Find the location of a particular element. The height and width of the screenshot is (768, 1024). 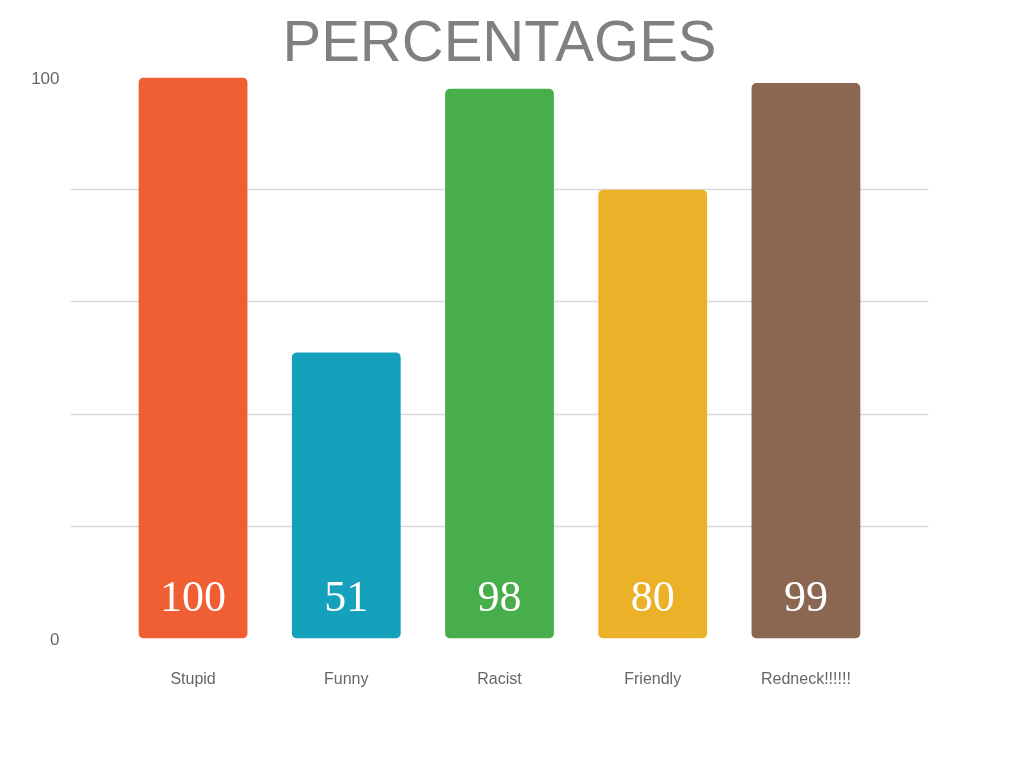

data-label: 98 is located at coordinates (499, 596).